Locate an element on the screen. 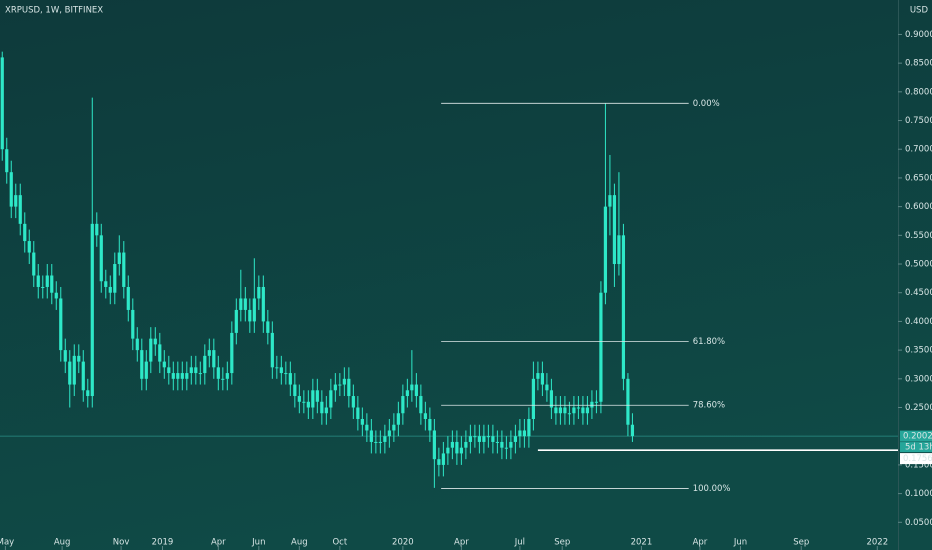 The image size is (932, 550). y-tick-label: 0.40000 is located at coordinates (918, 322).